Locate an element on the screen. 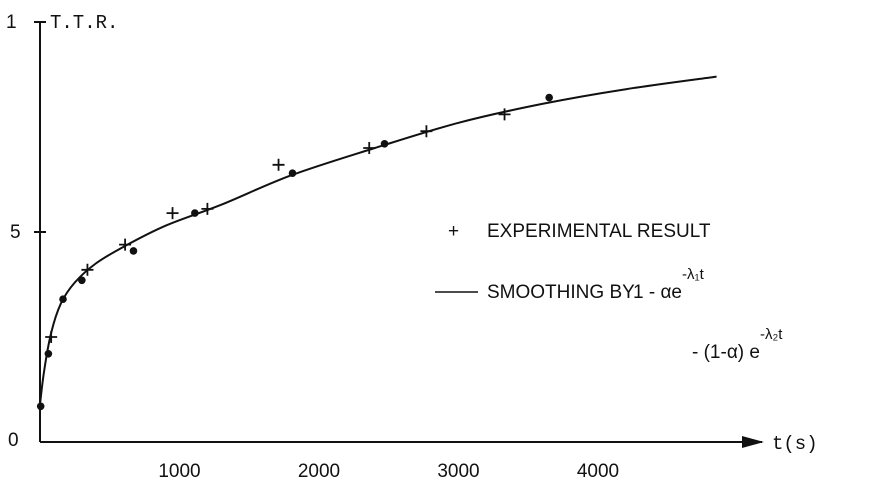 The height and width of the screenshot is (481, 869). y-tick-label-top: 1 is located at coordinates (11, 22).